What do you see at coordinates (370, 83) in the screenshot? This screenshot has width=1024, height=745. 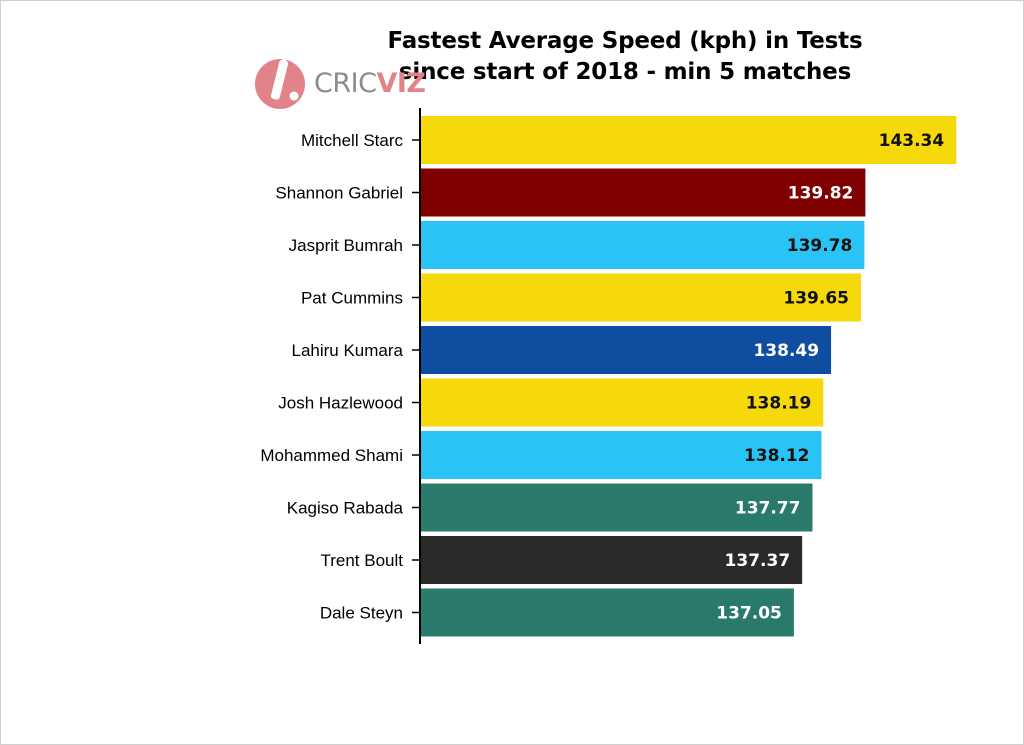 I see `logo-wordmark: CRICVIZ` at bounding box center [370, 83].